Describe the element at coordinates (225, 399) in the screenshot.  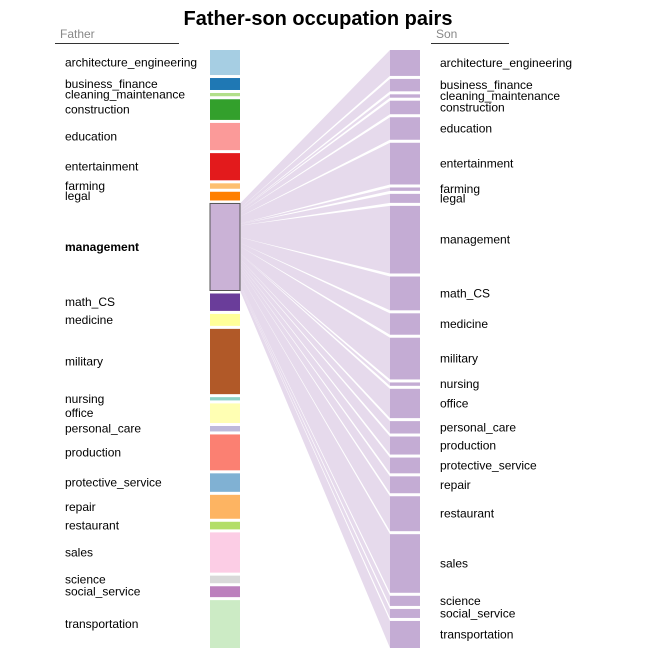
I see `father-bar-nursing` at that location.